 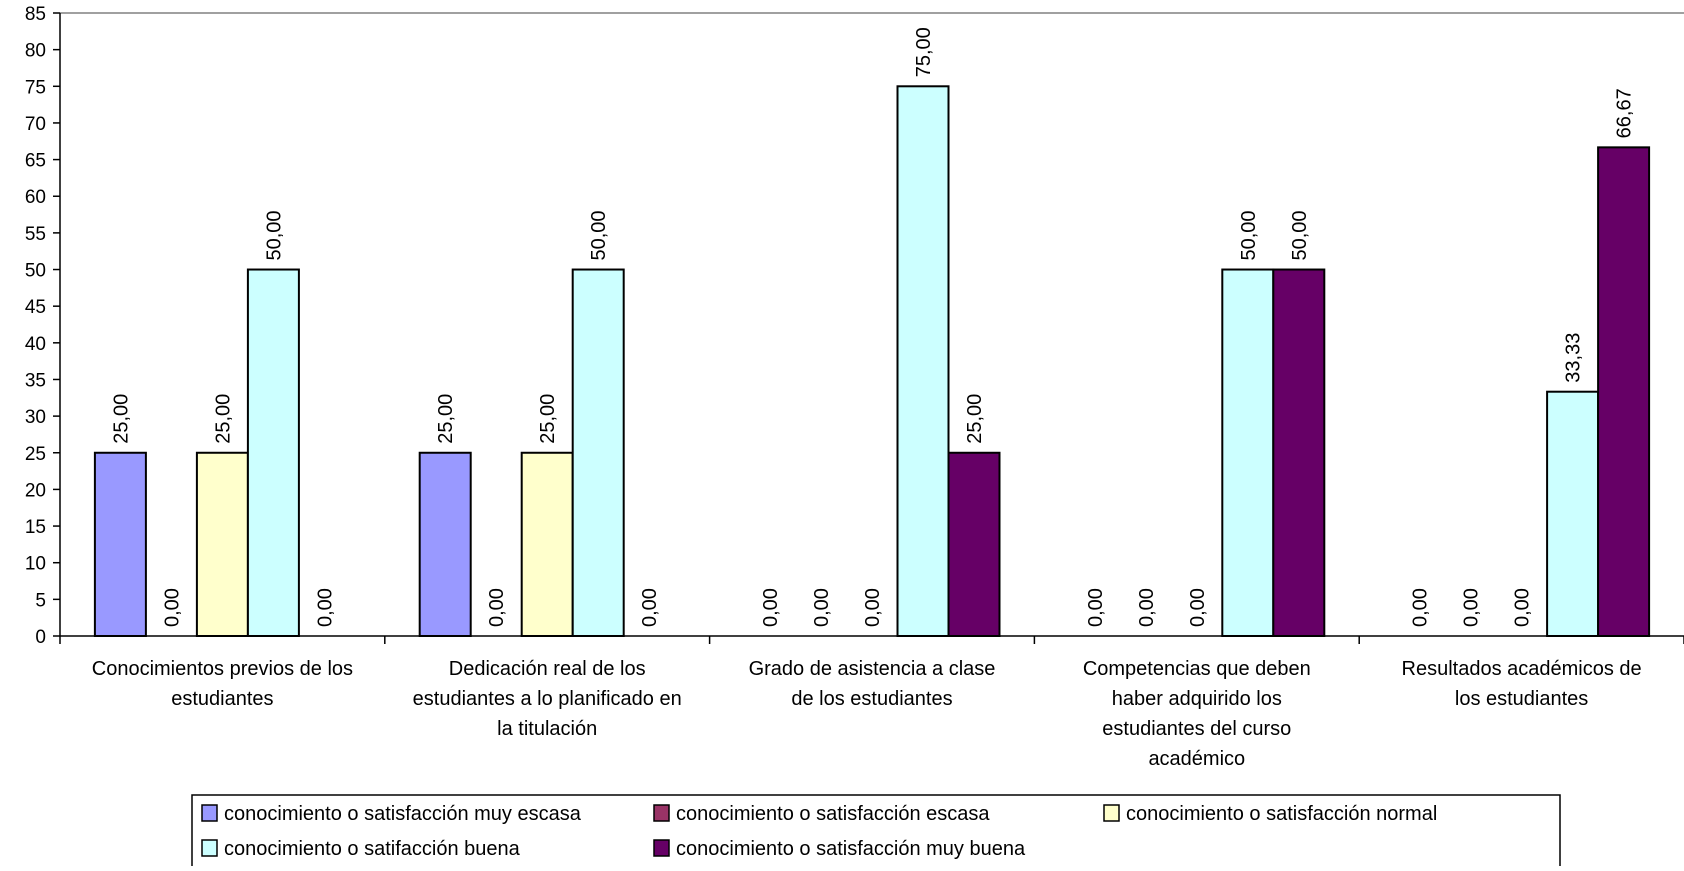 I want to click on y-tick-label: 15, so click(x=35, y=527).